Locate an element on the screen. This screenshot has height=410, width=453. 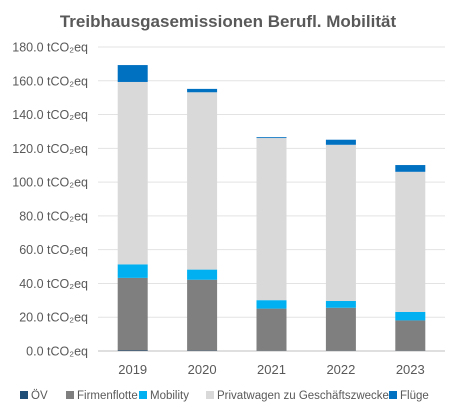
x-tick-label: 2021 is located at coordinates (271, 369).